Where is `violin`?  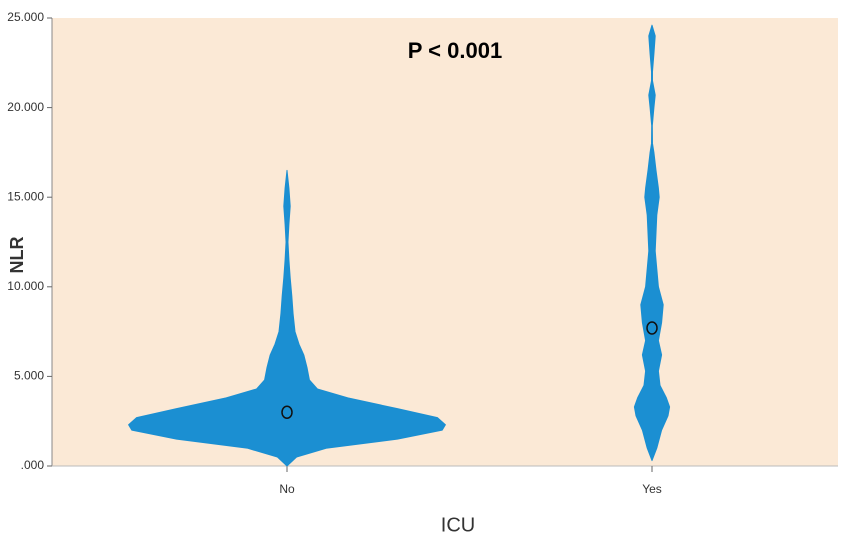 violin is located at coordinates (652, 243).